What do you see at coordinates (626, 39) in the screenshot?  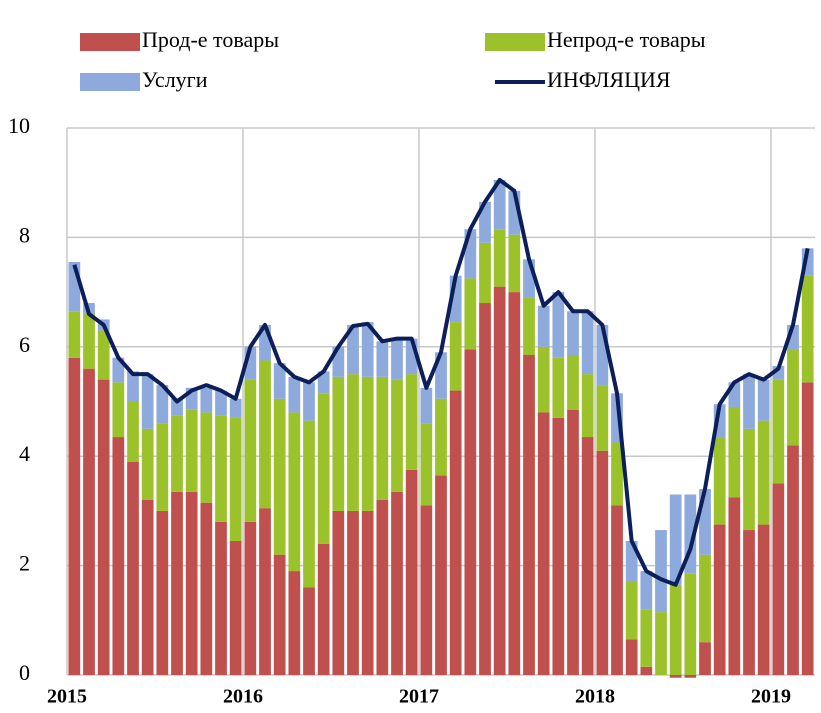 I see `legend-label: Непрод-е товары` at bounding box center [626, 39].